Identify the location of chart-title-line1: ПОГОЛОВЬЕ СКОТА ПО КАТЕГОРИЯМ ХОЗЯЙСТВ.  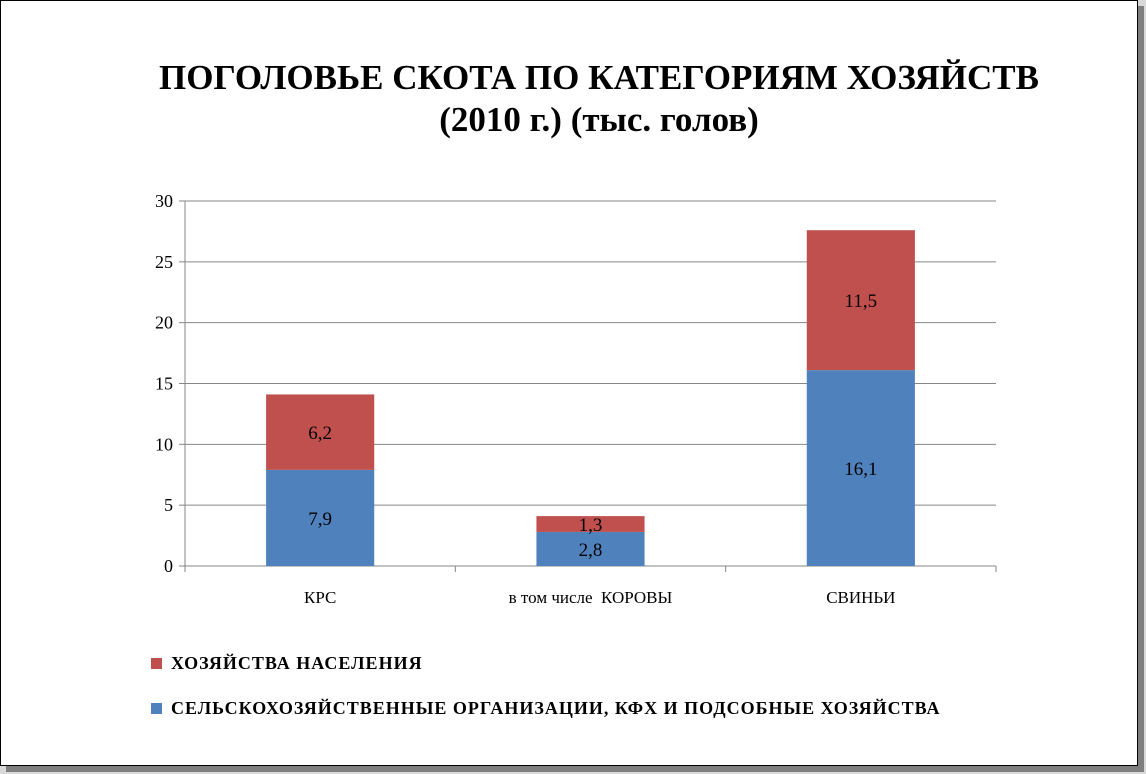
(599, 77).